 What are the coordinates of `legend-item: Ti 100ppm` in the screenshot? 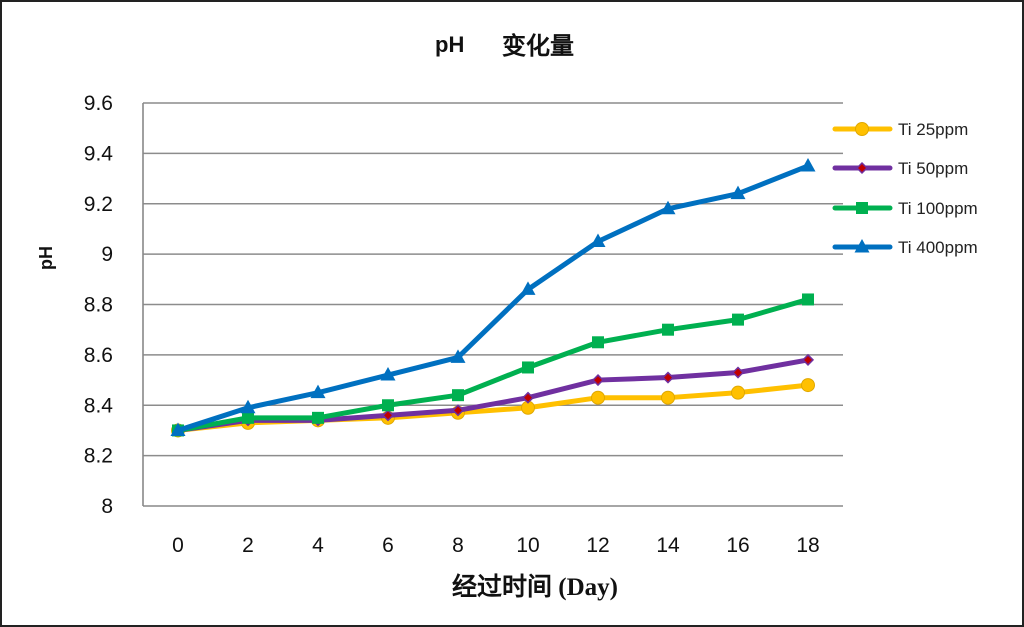 It's located at (905, 208).